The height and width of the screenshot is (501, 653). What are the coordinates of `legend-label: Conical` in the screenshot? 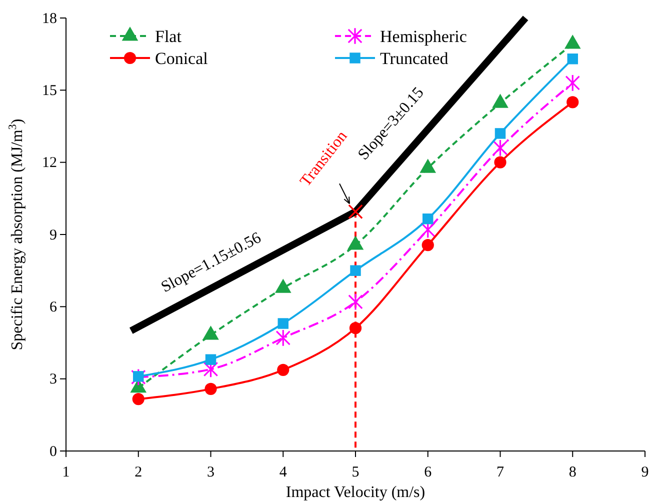 It's located at (181, 58).